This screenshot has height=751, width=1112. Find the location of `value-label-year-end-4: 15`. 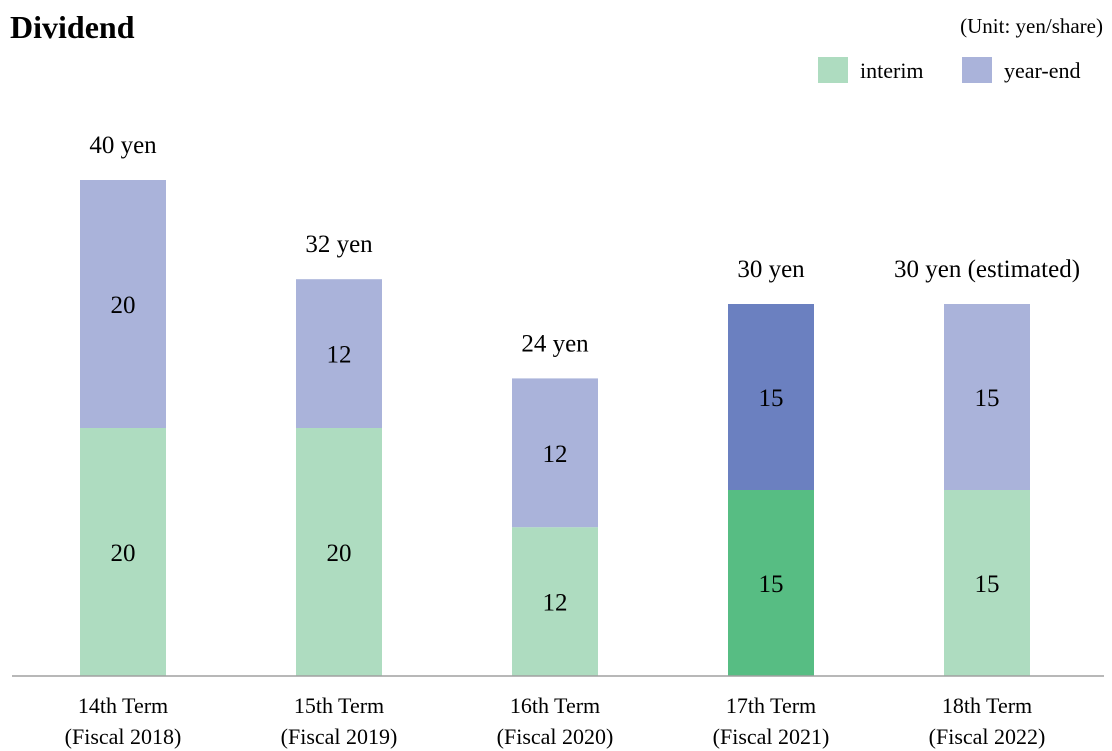

value-label-year-end-4: 15 is located at coordinates (987, 398).